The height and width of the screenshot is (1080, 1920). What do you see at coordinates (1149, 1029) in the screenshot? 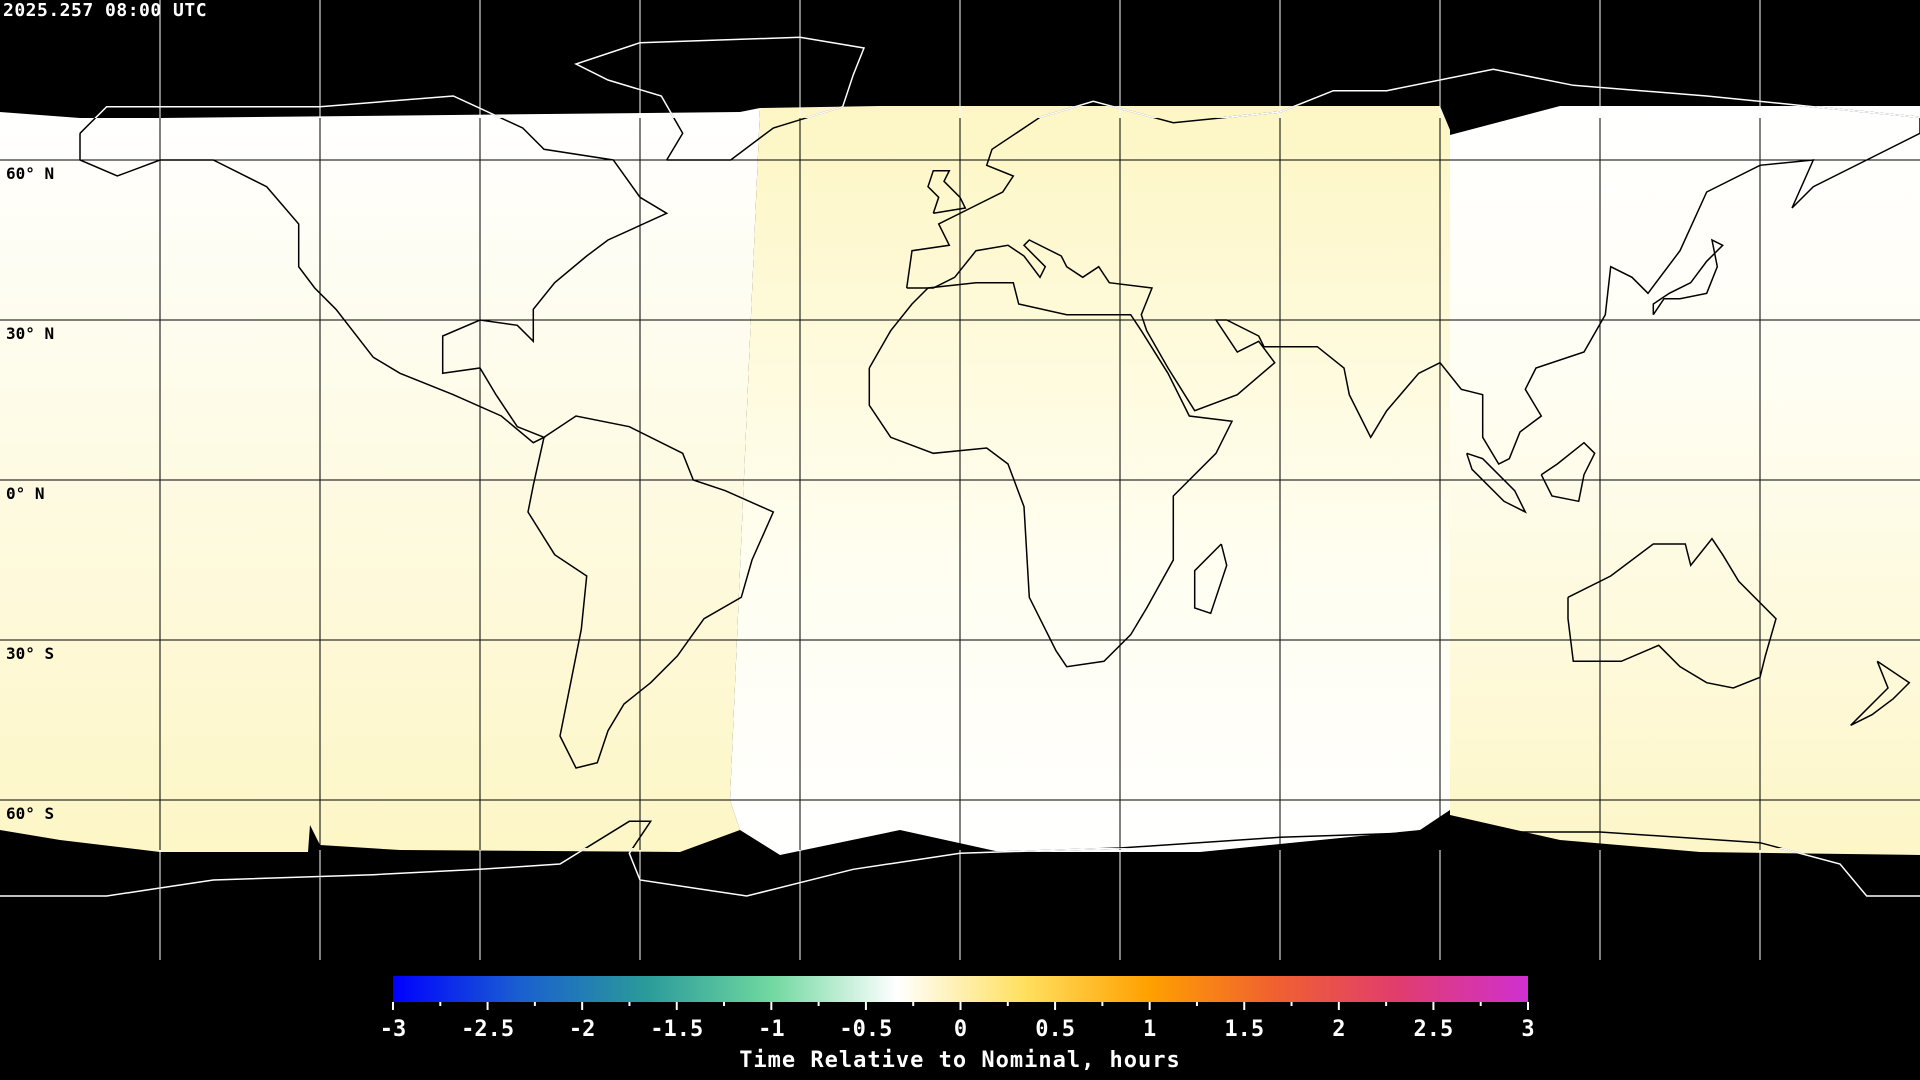
I see `colorbar-tick-label: 1` at bounding box center [1149, 1029].